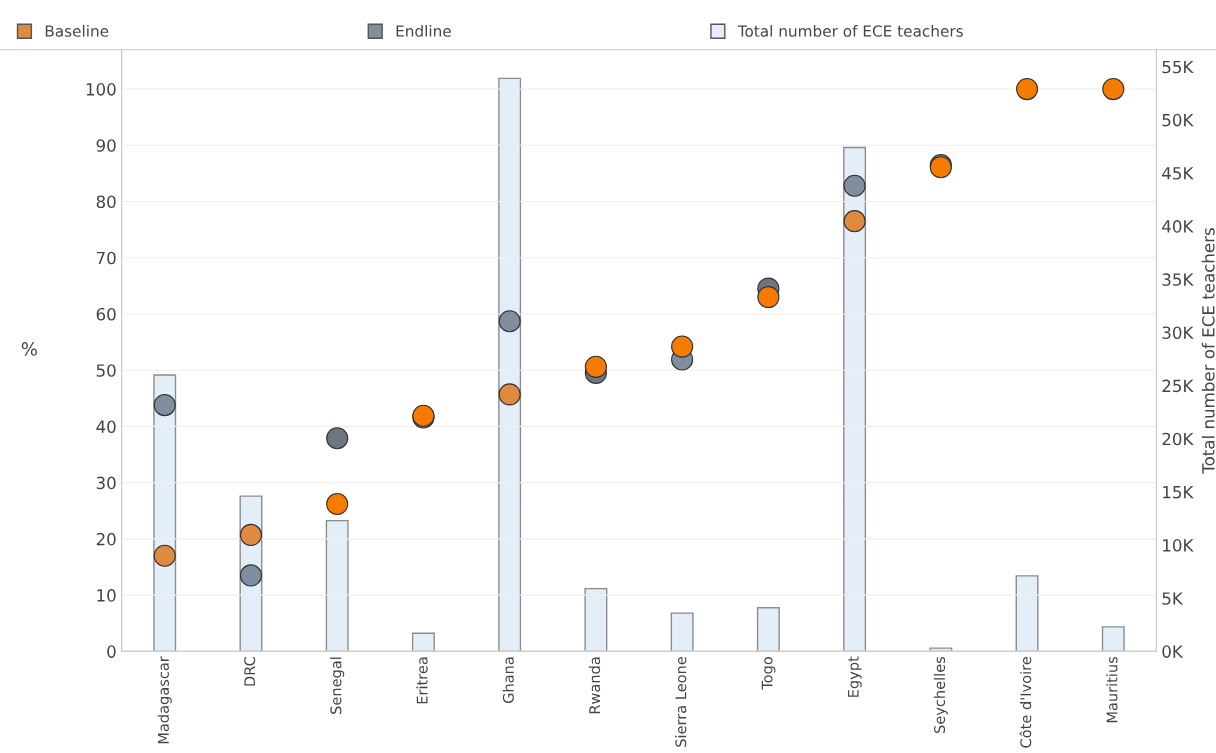 The width and height of the screenshot is (1216, 753). Describe the element at coordinates (101, 89) in the screenshot. I see `y-tick-label: 100` at that location.